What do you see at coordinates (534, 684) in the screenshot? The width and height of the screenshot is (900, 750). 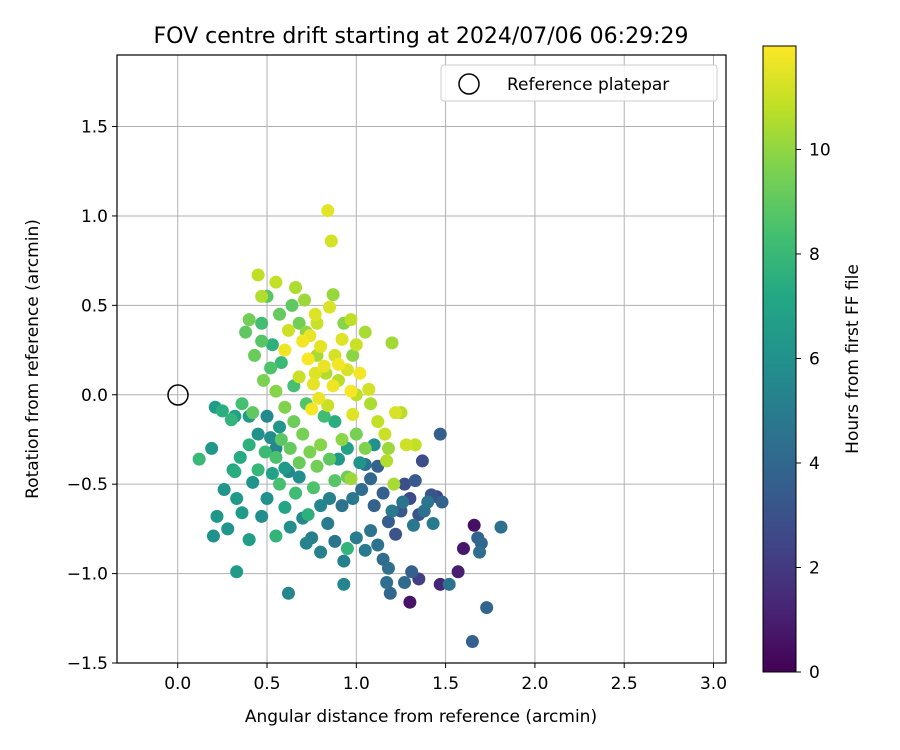 I see `x-tick-label: 2.0` at bounding box center [534, 684].